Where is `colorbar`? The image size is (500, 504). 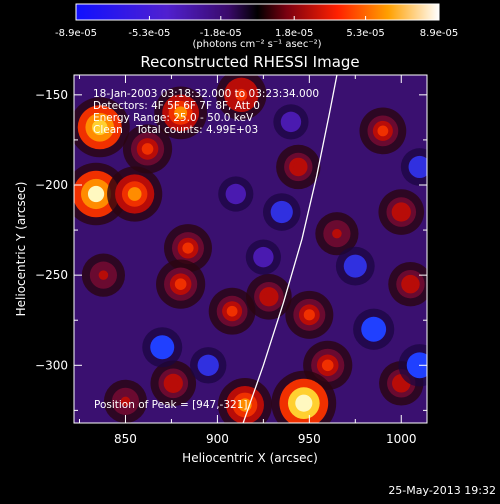 colorbar is located at coordinates (257, 12).